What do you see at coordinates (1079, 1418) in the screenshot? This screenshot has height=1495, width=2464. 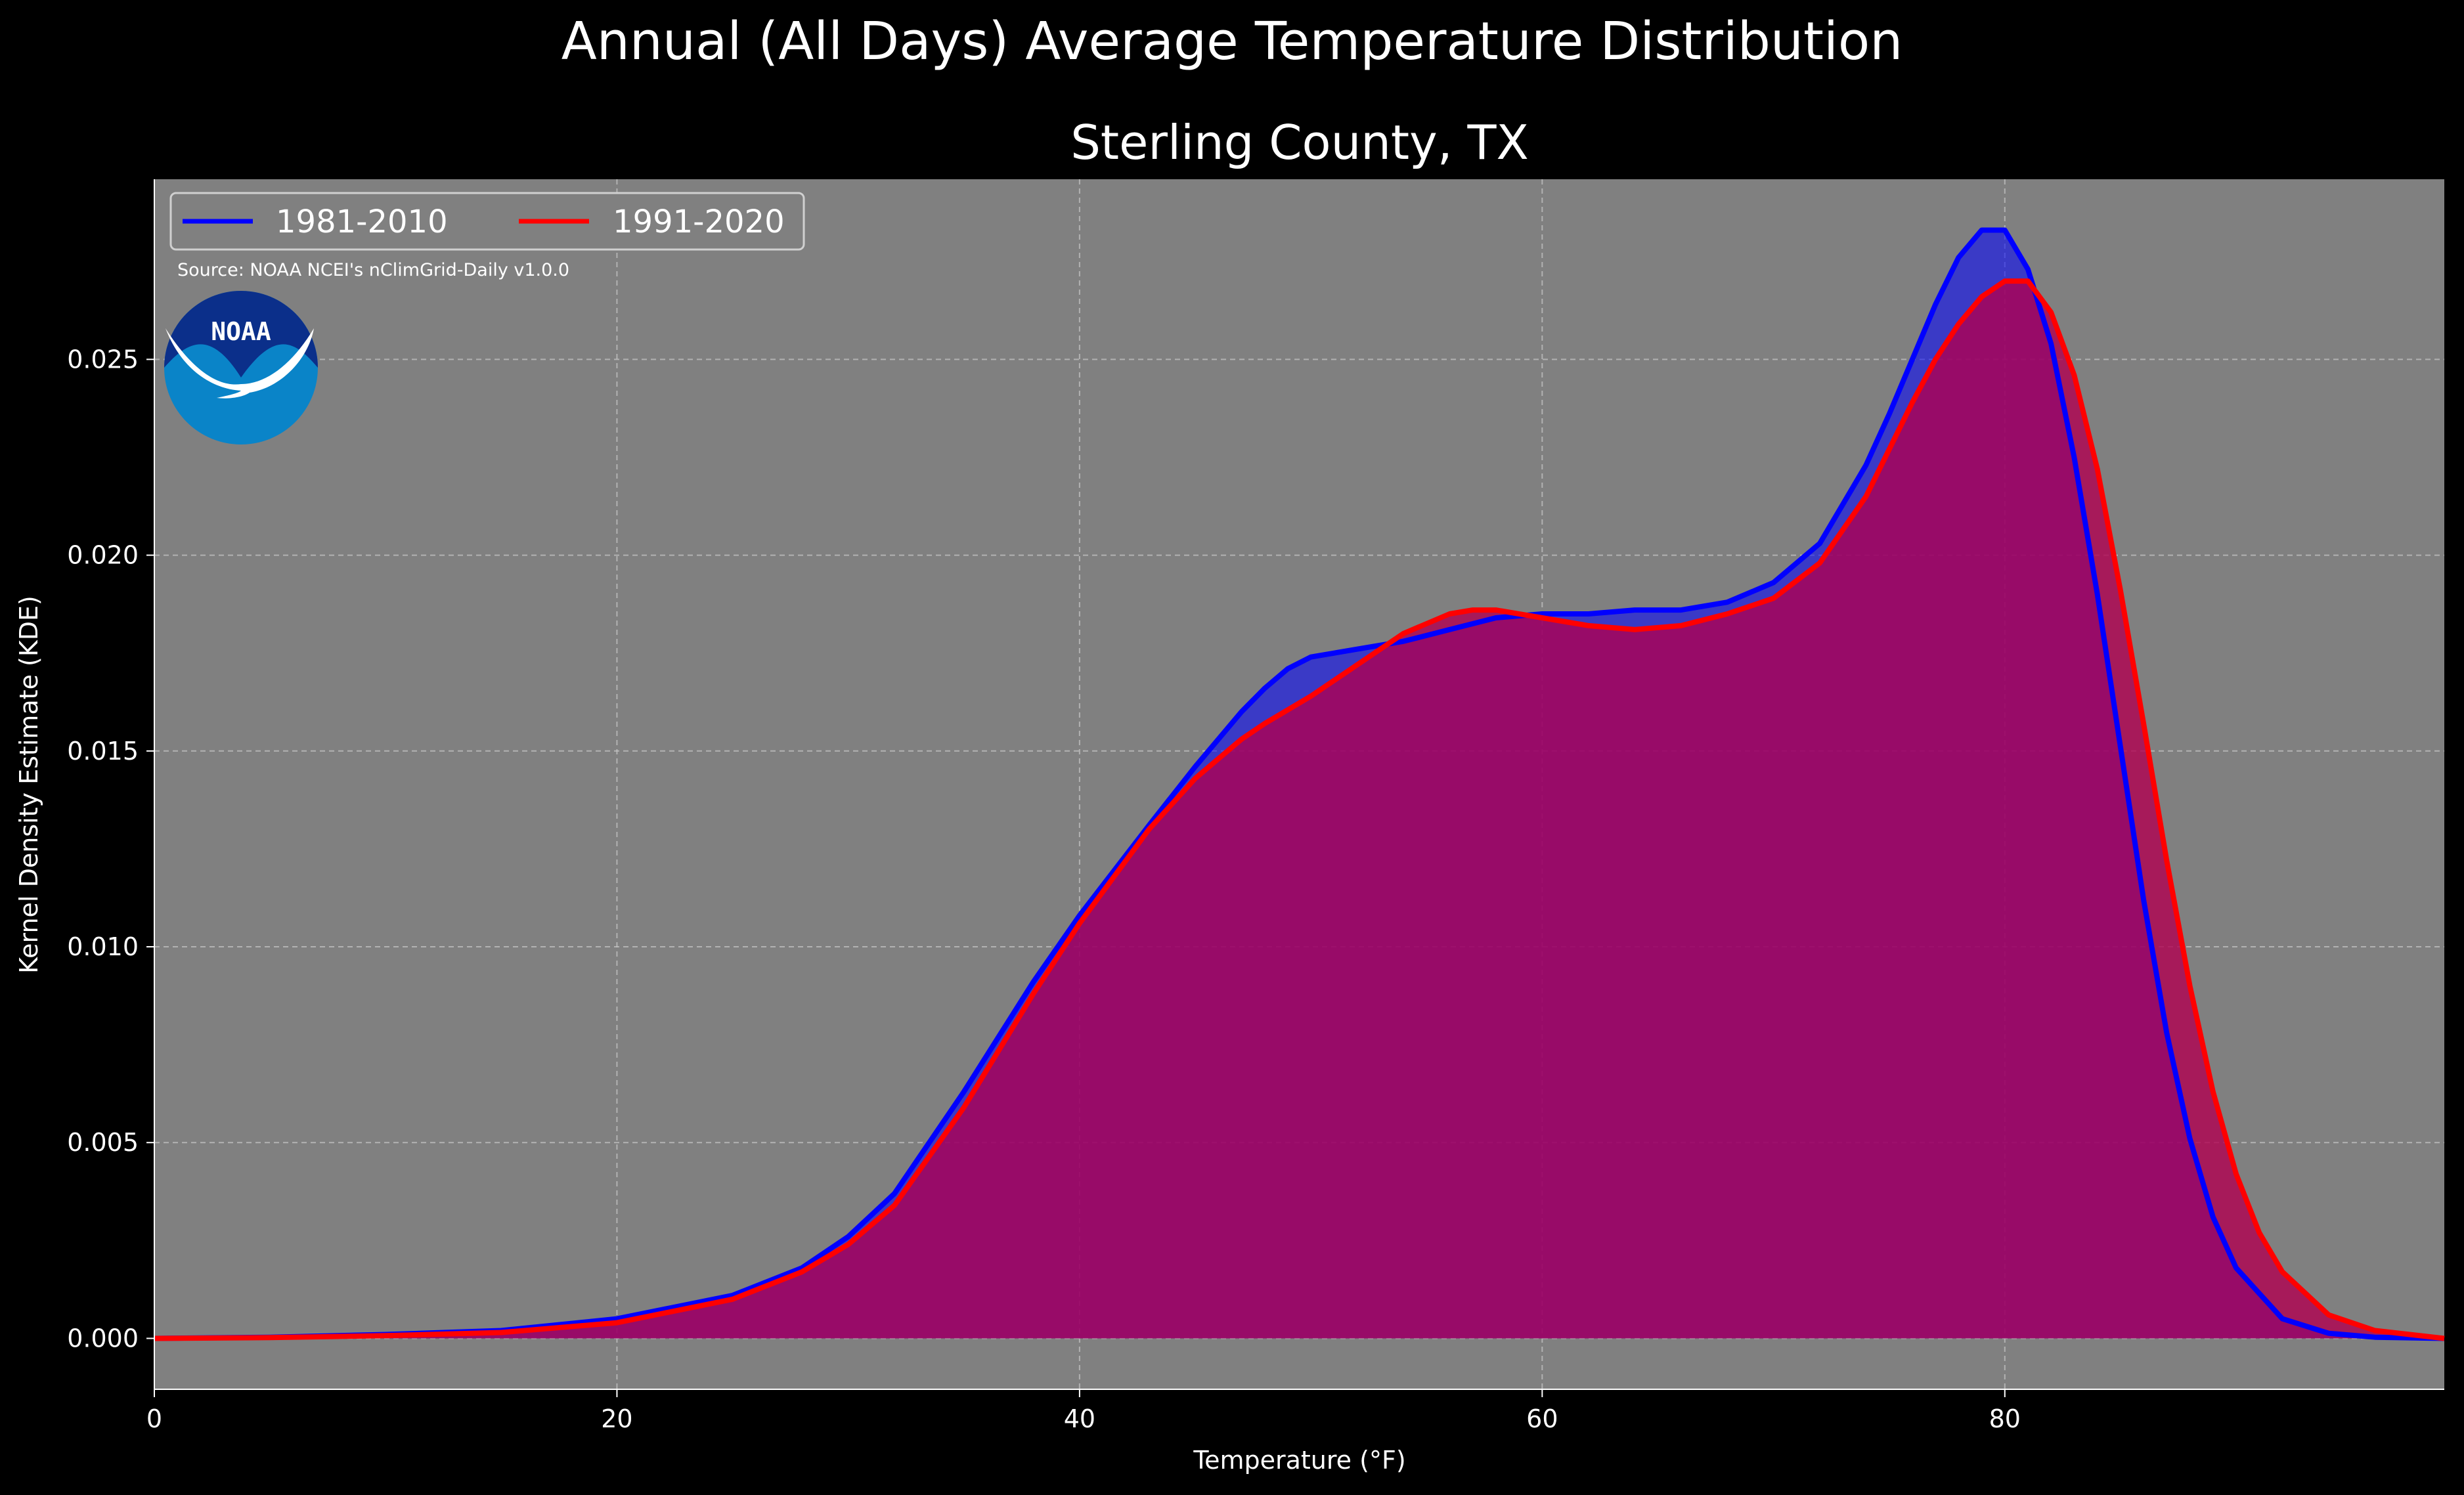 I see `x-tick-label: 40` at bounding box center [1079, 1418].